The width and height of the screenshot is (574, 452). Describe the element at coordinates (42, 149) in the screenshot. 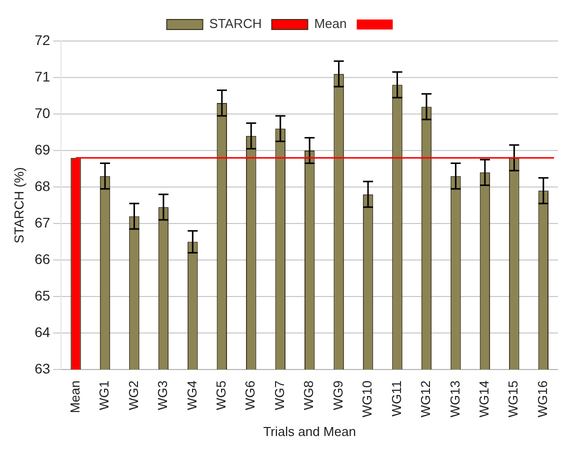

I see `y-tick-label: 69` at that location.